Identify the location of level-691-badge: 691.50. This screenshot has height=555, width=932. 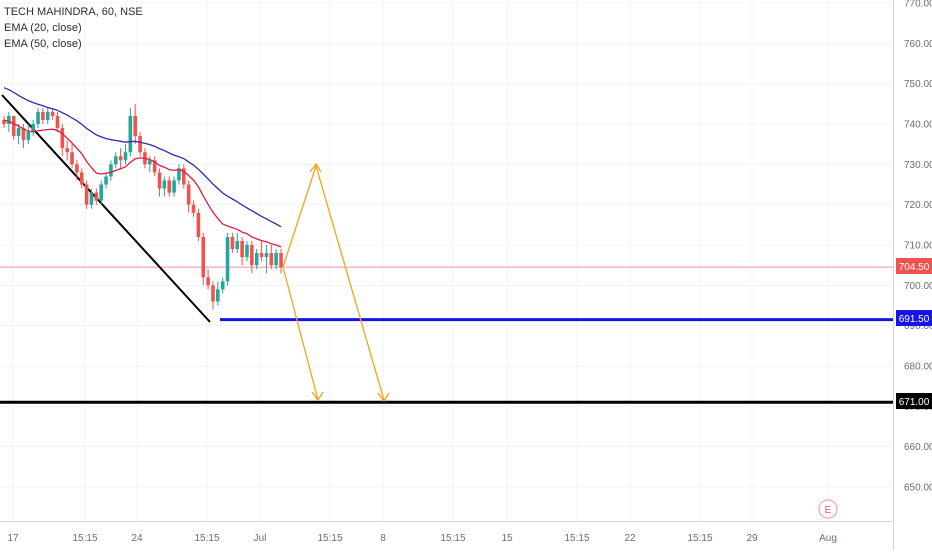
(914, 318).